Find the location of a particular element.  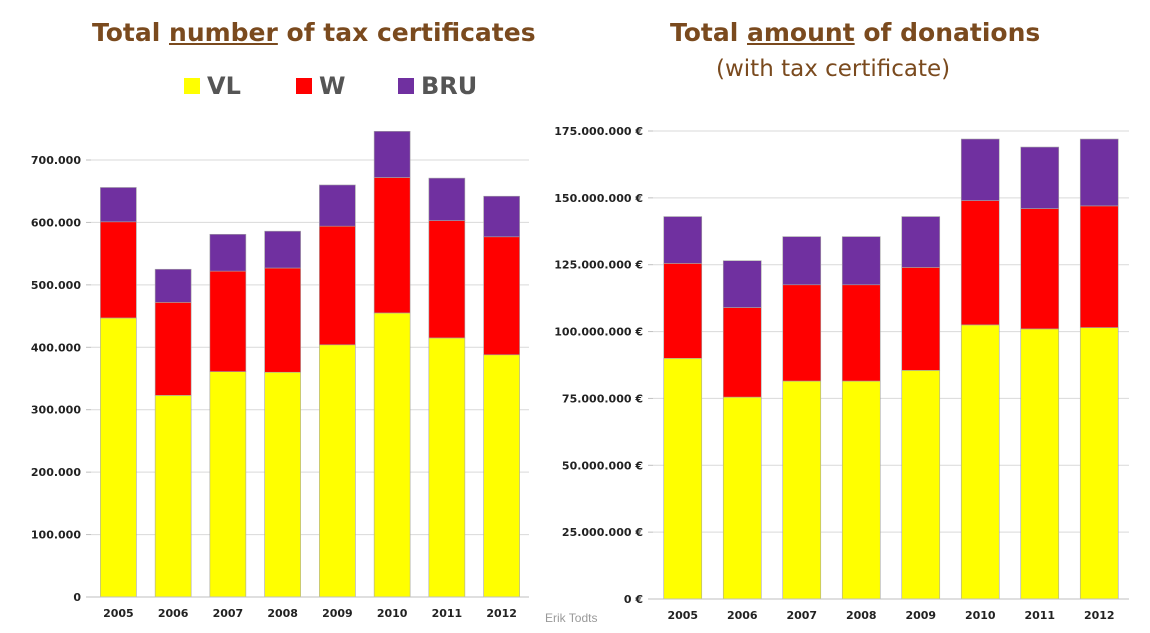

left-chart-title: Total number of tax certificates is located at coordinates (314, 32).